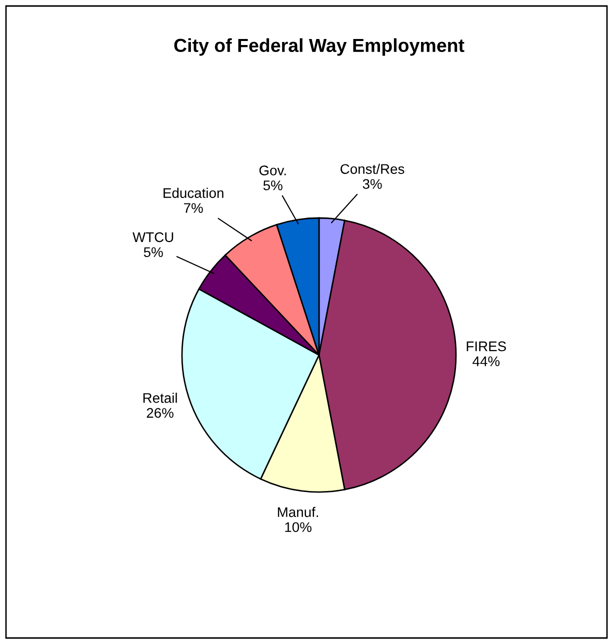 This screenshot has width=613, height=644. What do you see at coordinates (272, 171) in the screenshot?
I see `slice-label: Gov.` at bounding box center [272, 171].